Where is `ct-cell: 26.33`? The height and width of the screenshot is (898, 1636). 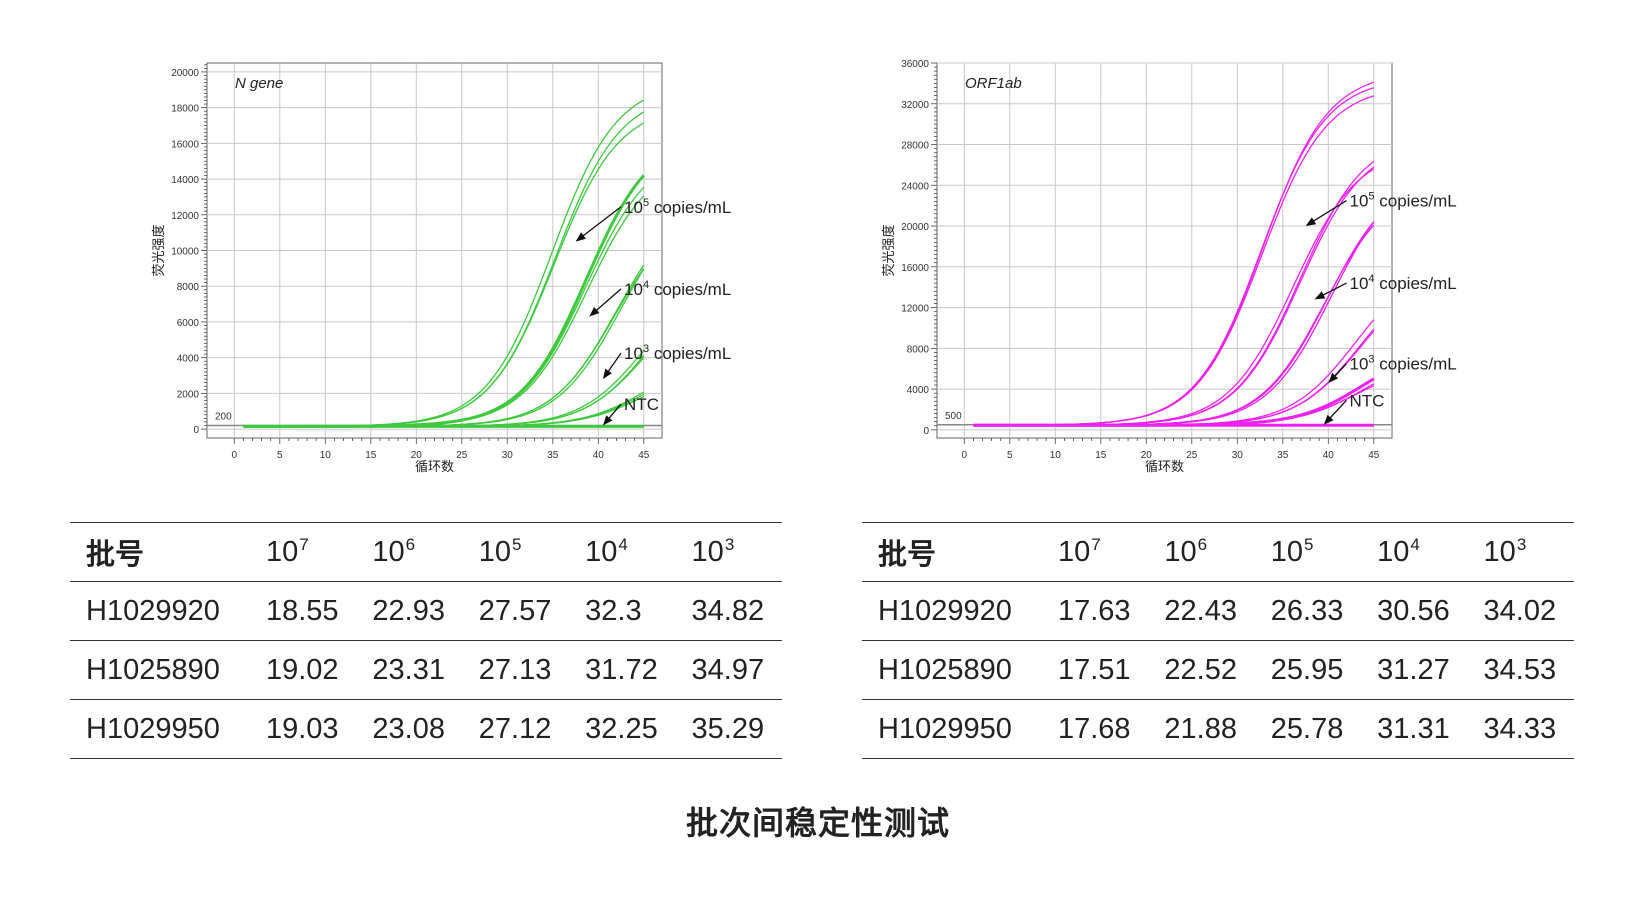 ct-cell: 26.33 is located at coordinates (1307, 610).